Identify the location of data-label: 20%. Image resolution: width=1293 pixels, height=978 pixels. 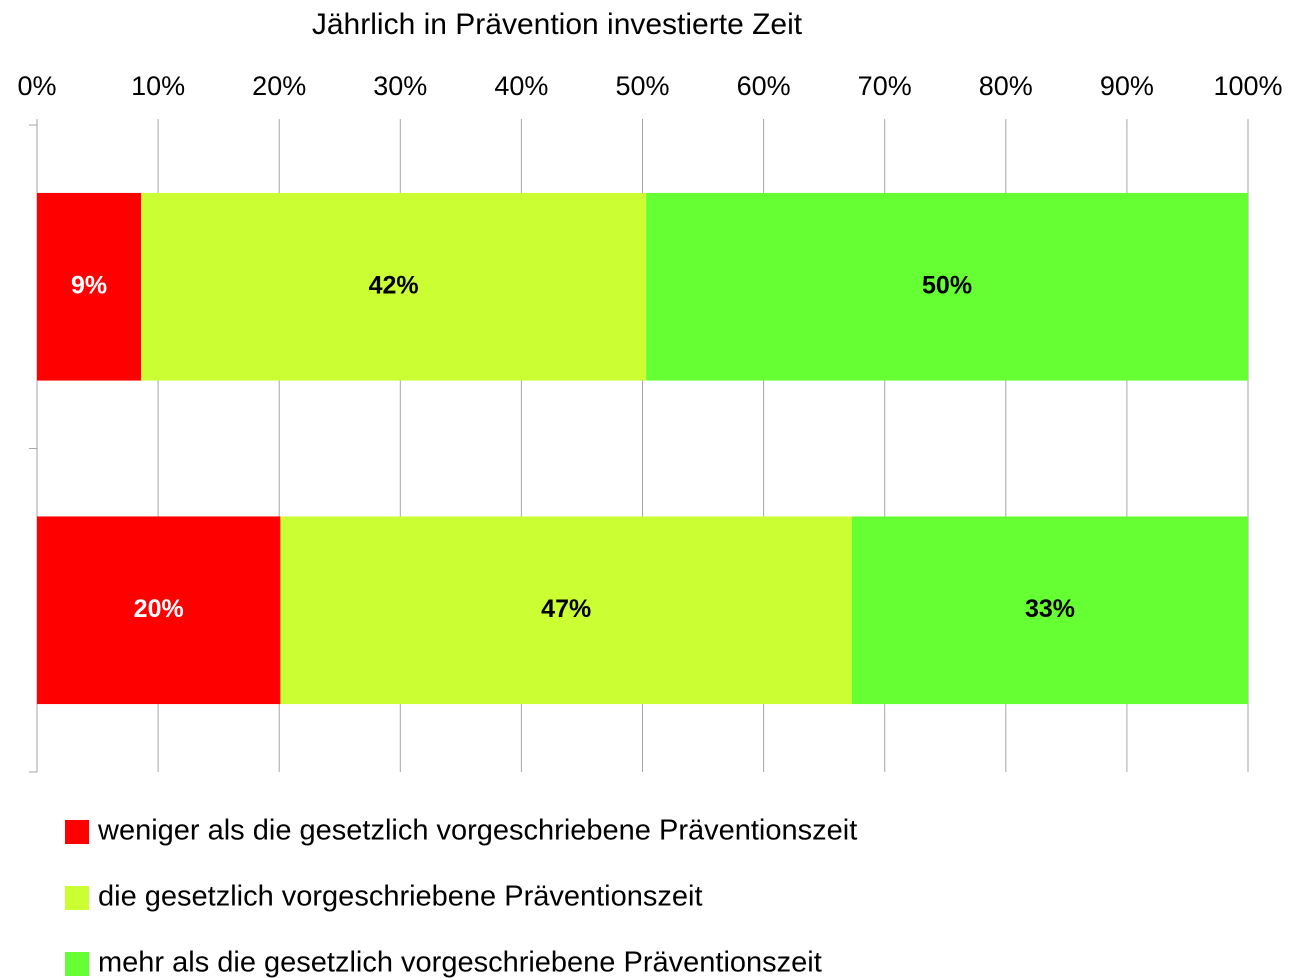
(159, 609).